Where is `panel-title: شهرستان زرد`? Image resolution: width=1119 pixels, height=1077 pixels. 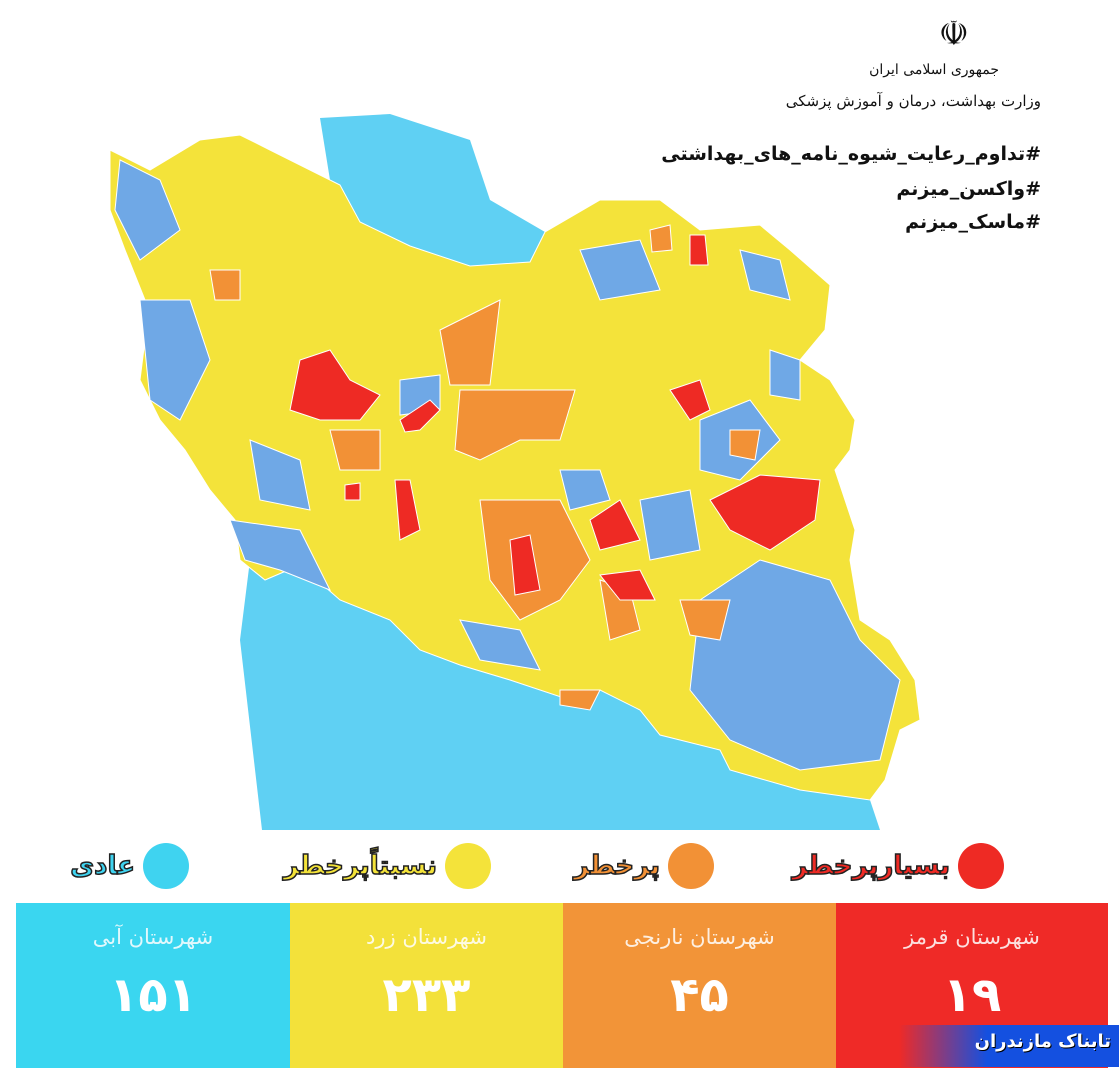 panel-title: شهرستان زرد is located at coordinates (426, 937).